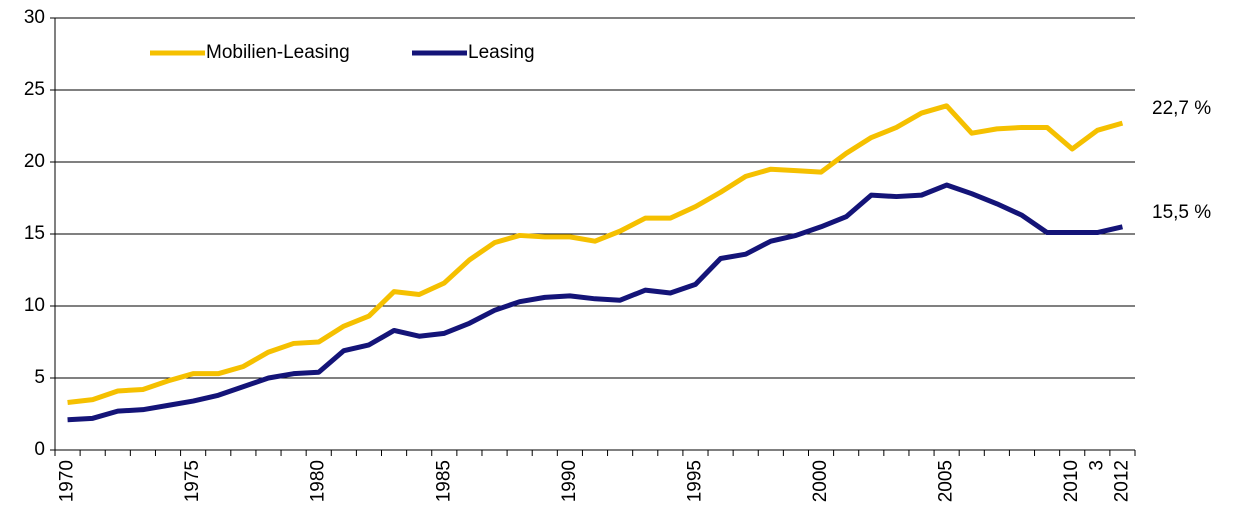 This screenshot has height=517, width=1237. What do you see at coordinates (192, 481) in the screenshot?
I see `x-tick-label: 1975` at bounding box center [192, 481].